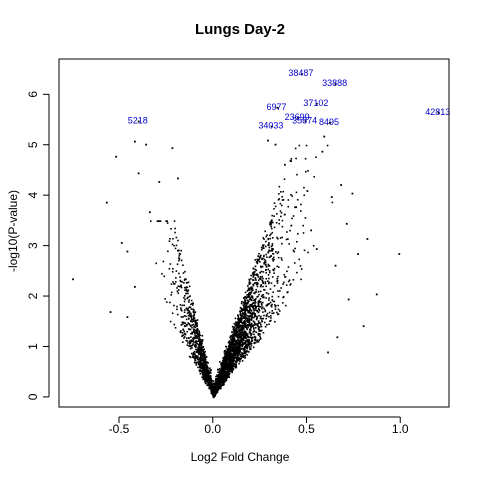  What do you see at coordinates (33, 245) in the screenshot?
I see `y-tick-label: 3` at bounding box center [33, 245].